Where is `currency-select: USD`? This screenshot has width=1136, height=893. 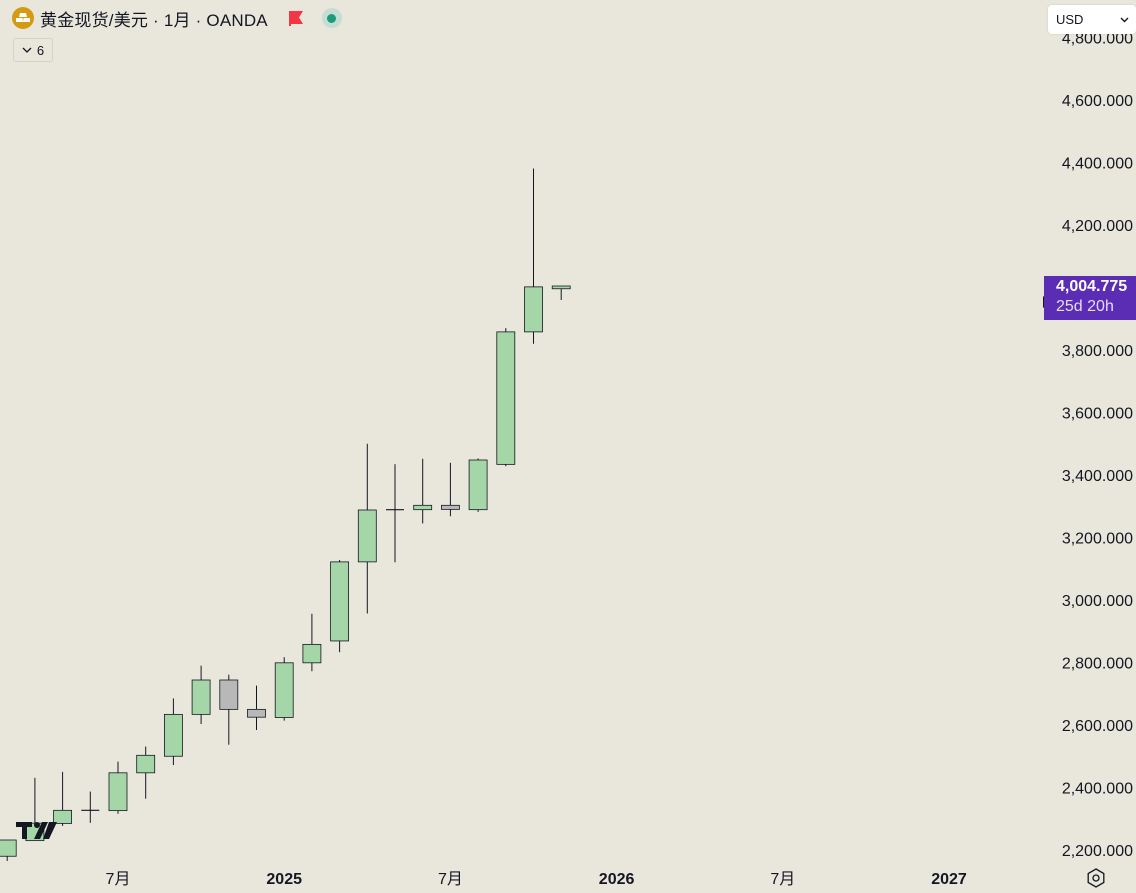
currency-select: USD is located at coordinates (1092, 19).